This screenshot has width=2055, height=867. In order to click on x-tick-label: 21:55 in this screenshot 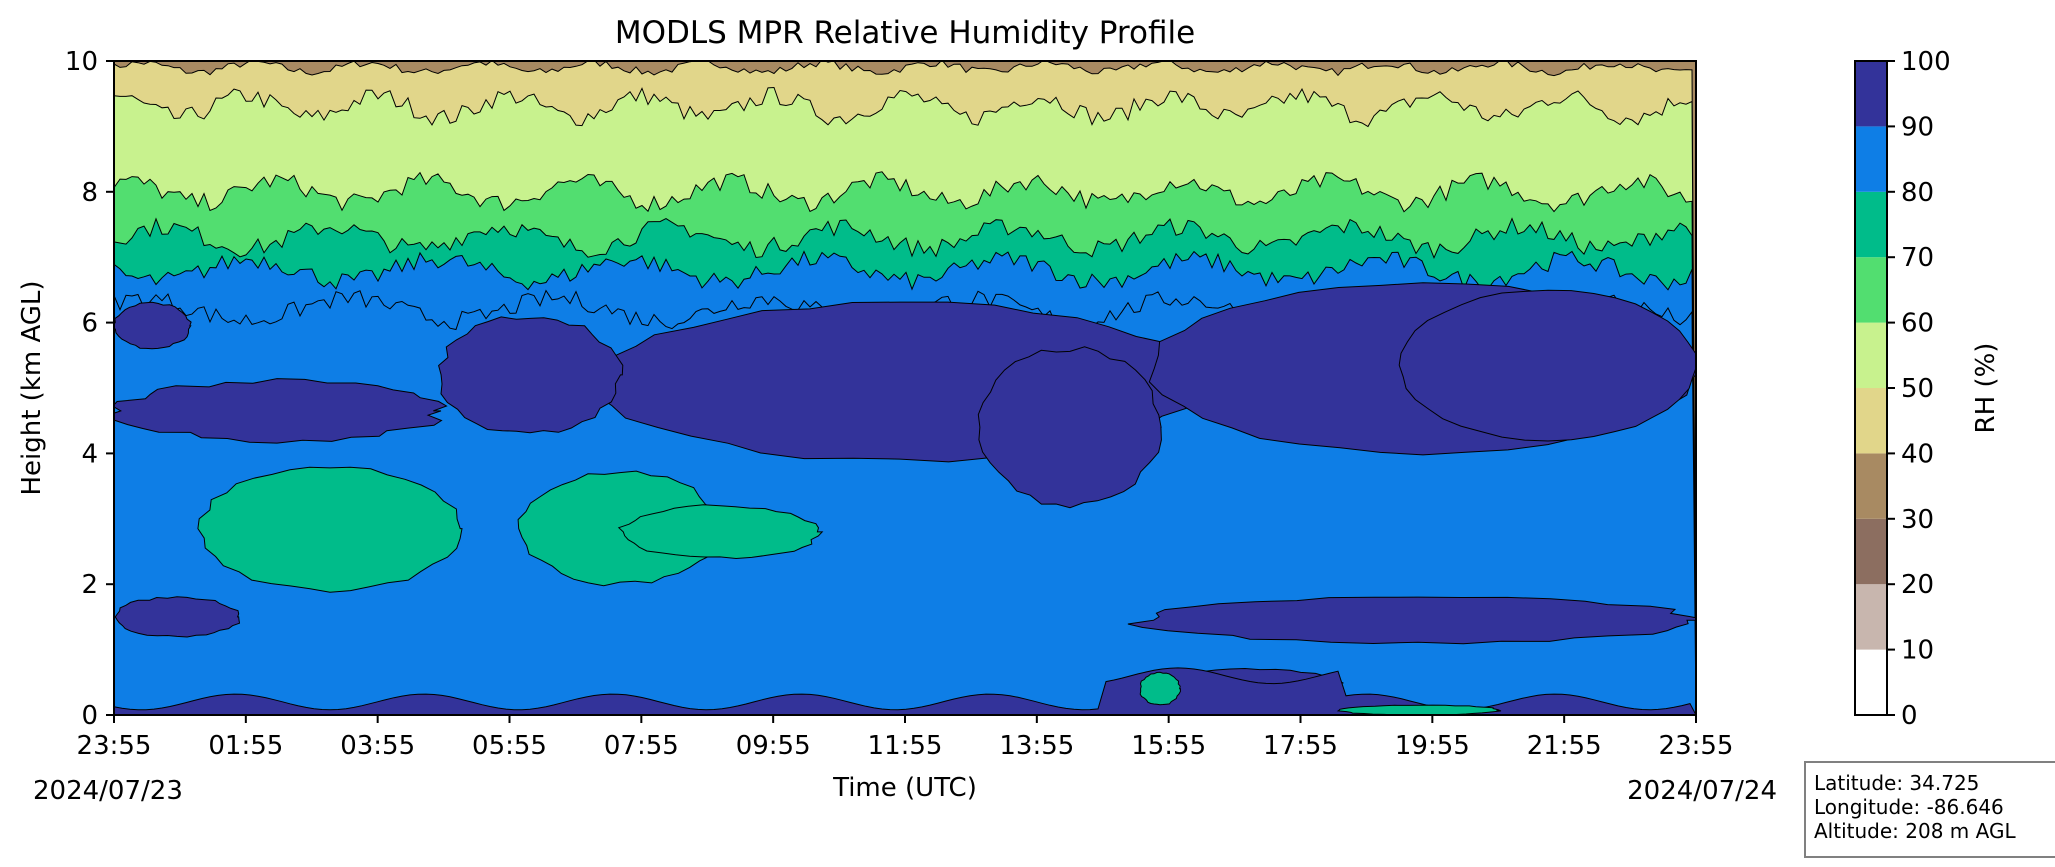, I will do `click(1564, 746)`.